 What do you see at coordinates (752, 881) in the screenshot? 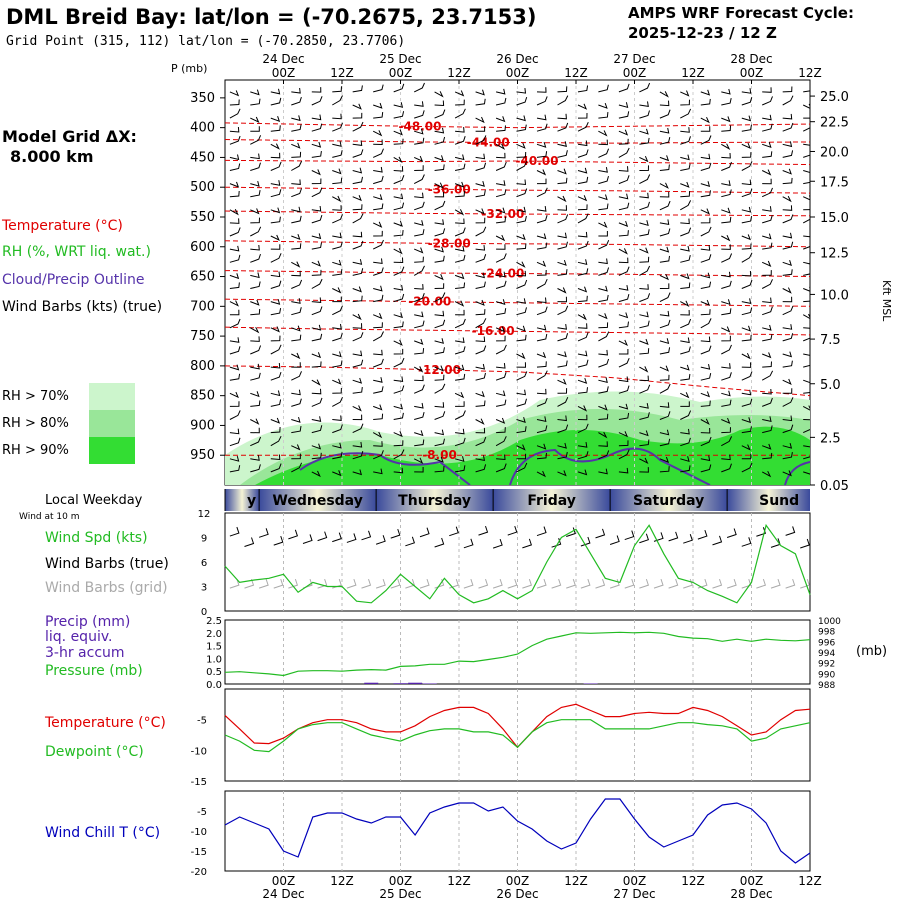
I see `bottom-time-label: 00Z` at bounding box center [752, 881].